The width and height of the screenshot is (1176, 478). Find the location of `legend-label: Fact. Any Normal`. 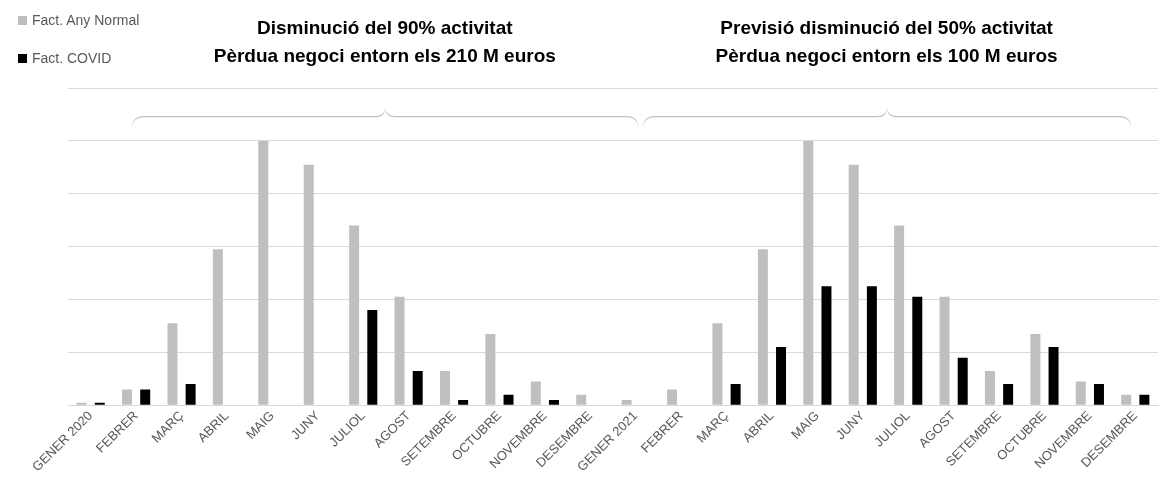

legend-label: Fact. Any Normal is located at coordinates (86, 20).